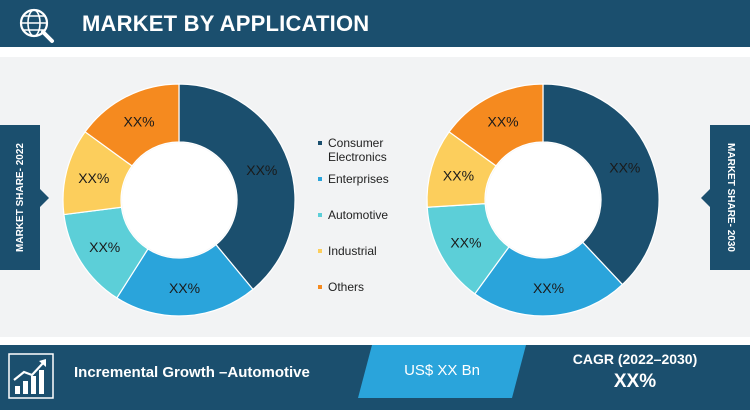 This screenshot has height=410, width=750. I want to click on market-share-2030-tab: MARKET SHARE- 2030, so click(730, 197).